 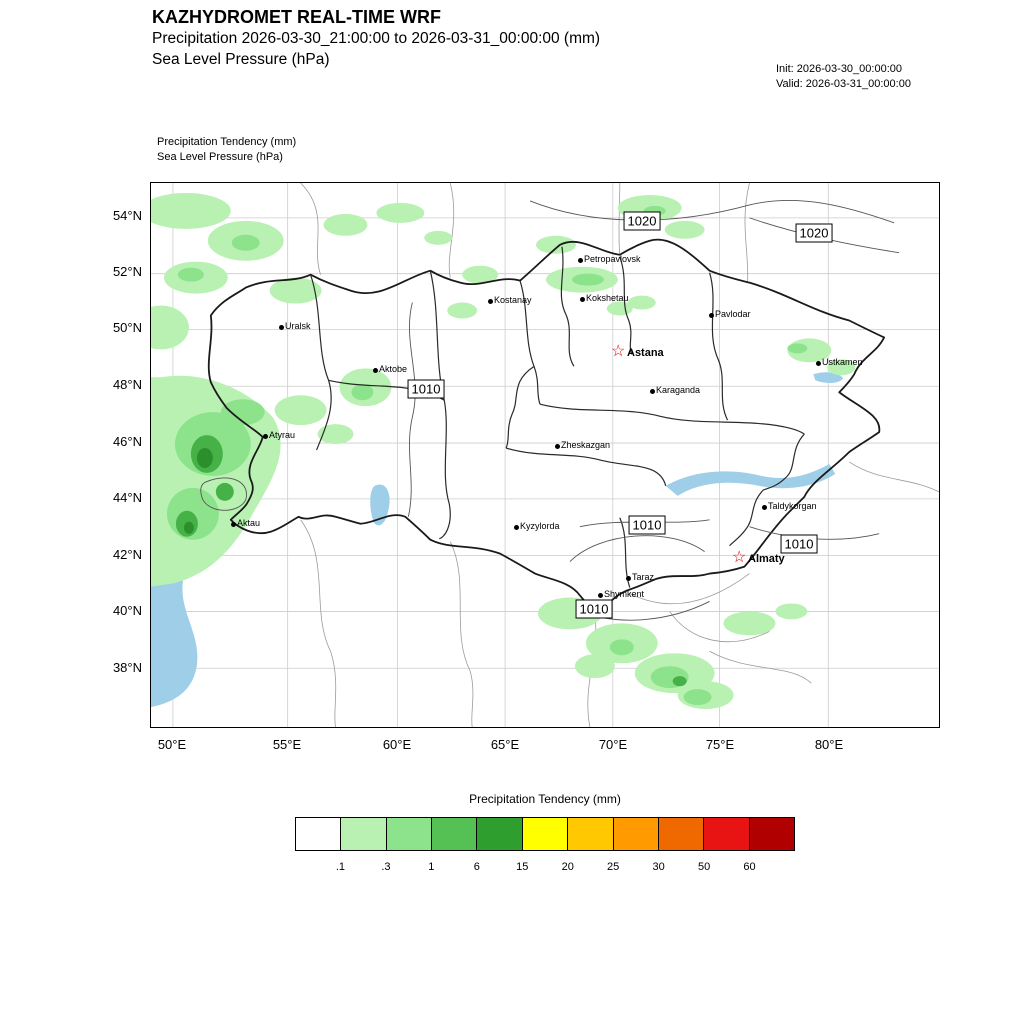 What do you see at coordinates (127, 441) in the screenshot?
I see `lat-tick-label: 46°N` at bounding box center [127, 441].